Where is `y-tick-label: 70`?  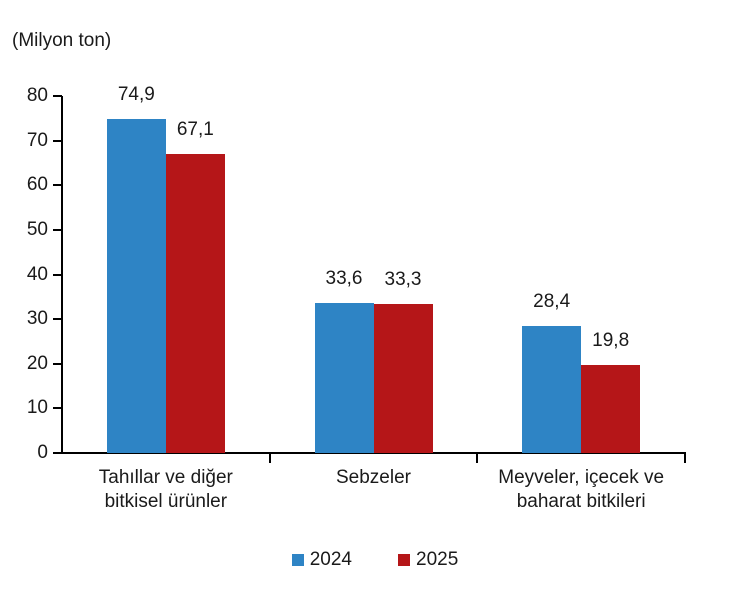
y-tick-label: 70 is located at coordinates (37, 140).